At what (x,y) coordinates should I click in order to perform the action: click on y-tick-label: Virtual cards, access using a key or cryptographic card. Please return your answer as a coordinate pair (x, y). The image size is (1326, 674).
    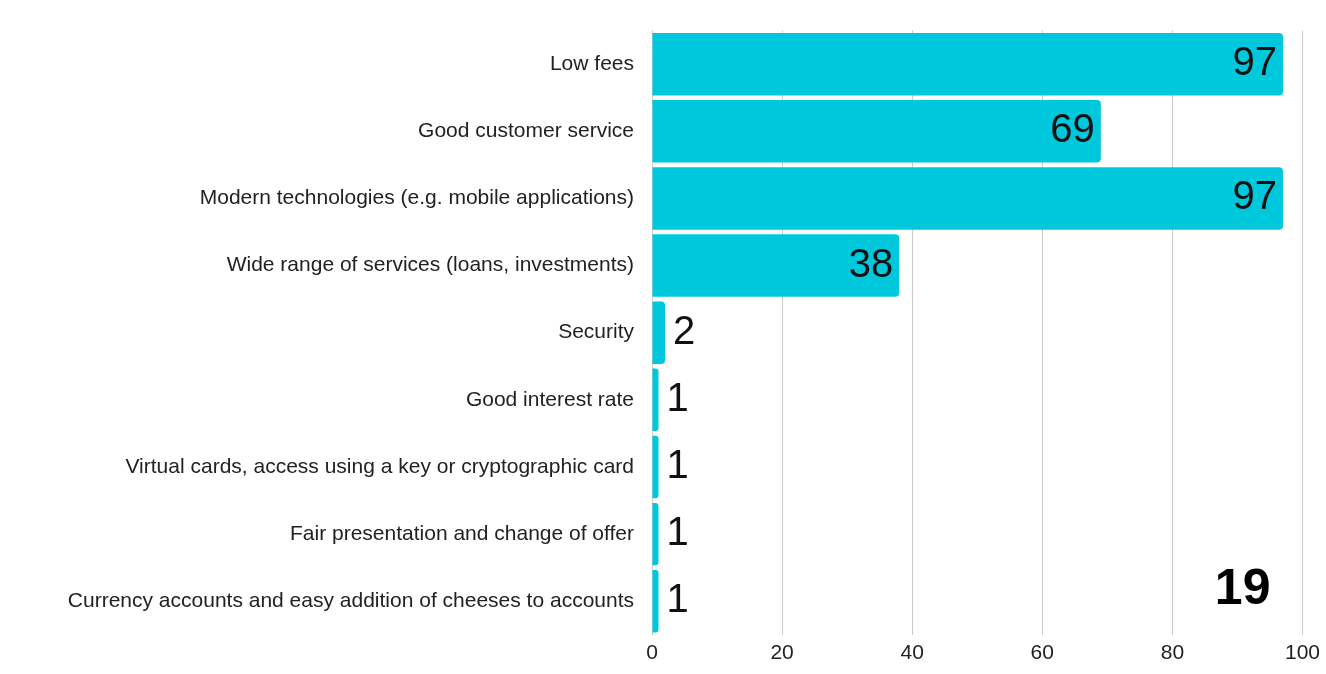
    Looking at the image, I should click on (379, 465).